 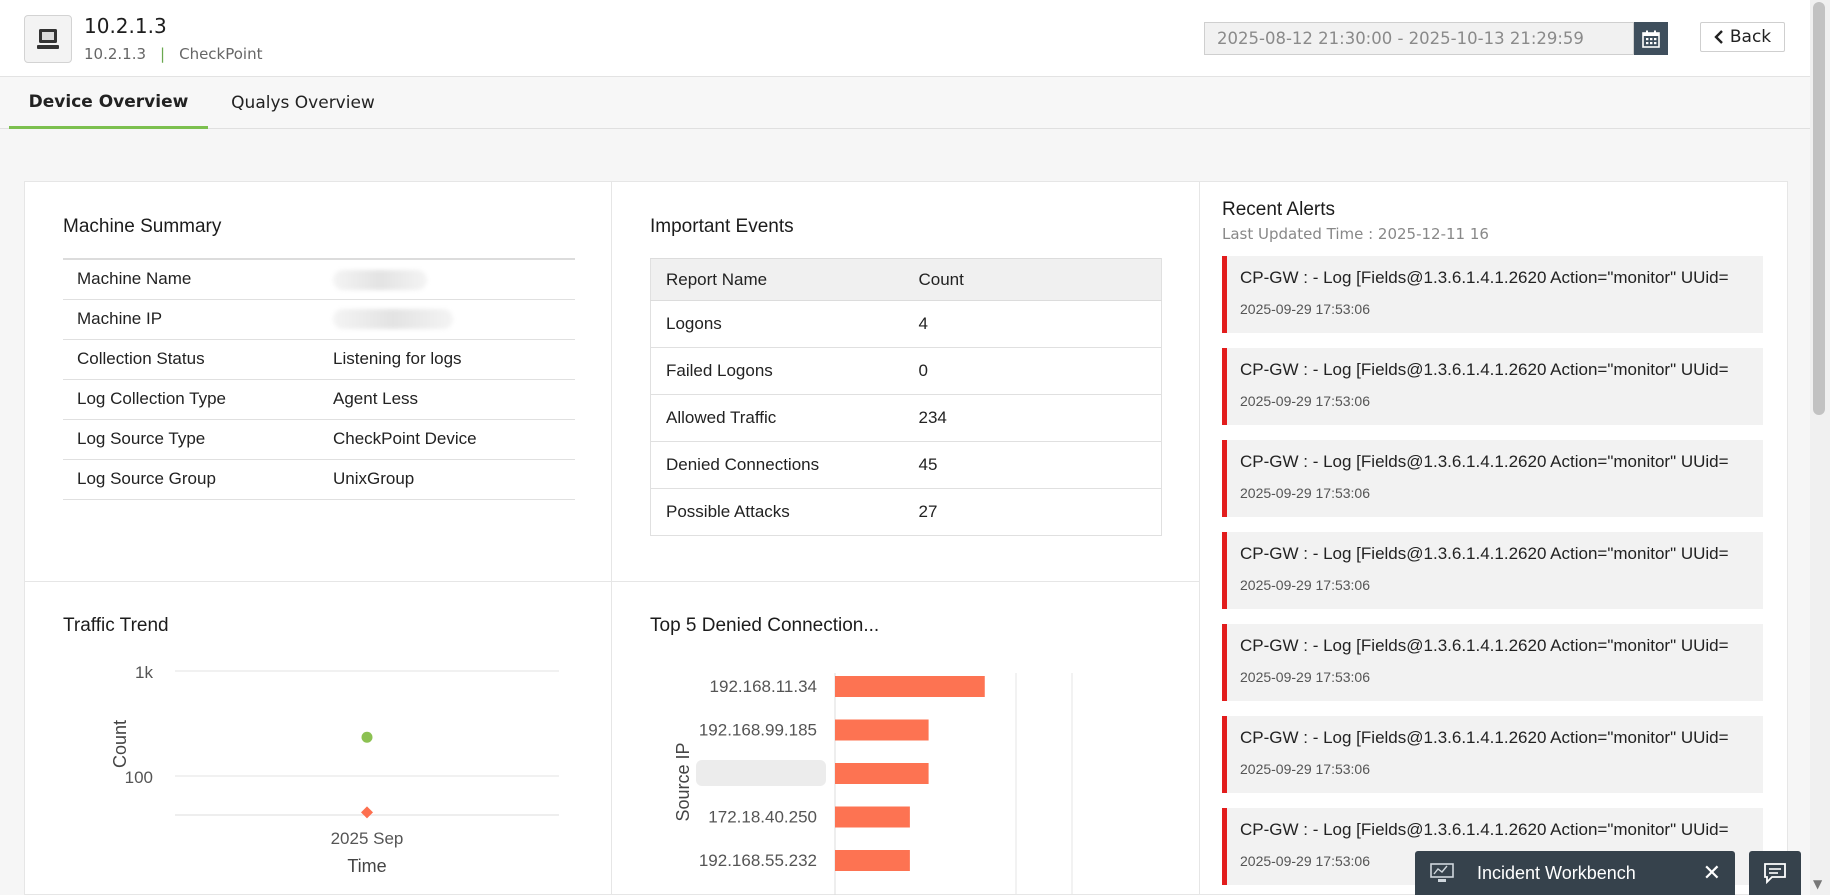 I want to click on tab-device-overview: Device Overview, so click(x=108, y=103).